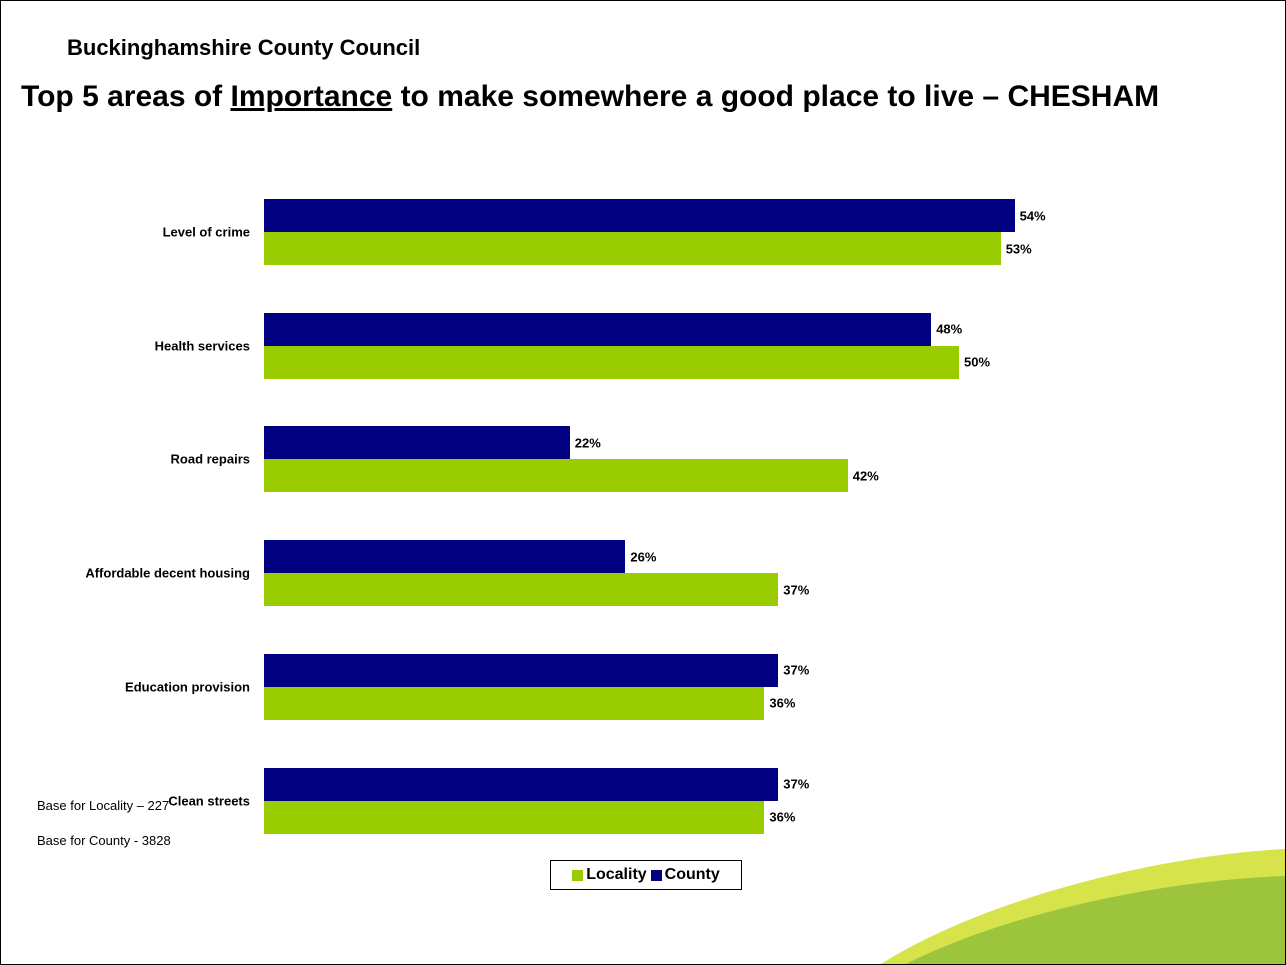 The image size is (1286, 965). What do you see at coordinates (210, 459) in the screenshot?
I see `category-label: Road repairs` at bounding box center [210, 459].